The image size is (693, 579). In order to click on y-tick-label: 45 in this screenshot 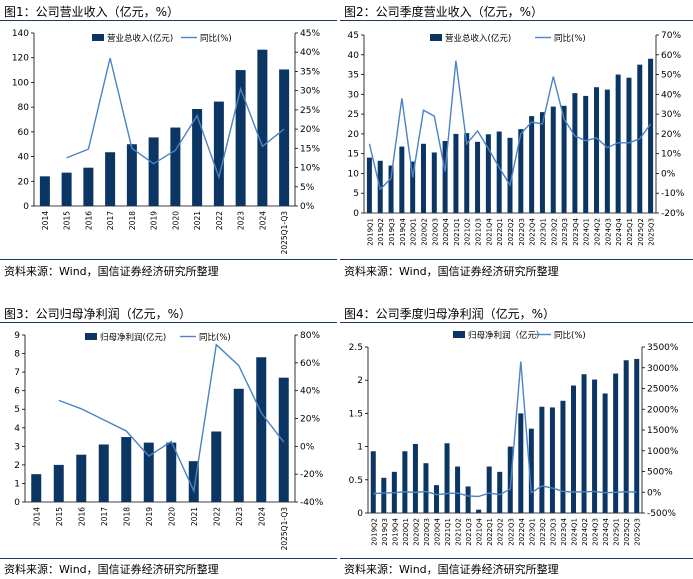, I will do `click(353, 36)`.